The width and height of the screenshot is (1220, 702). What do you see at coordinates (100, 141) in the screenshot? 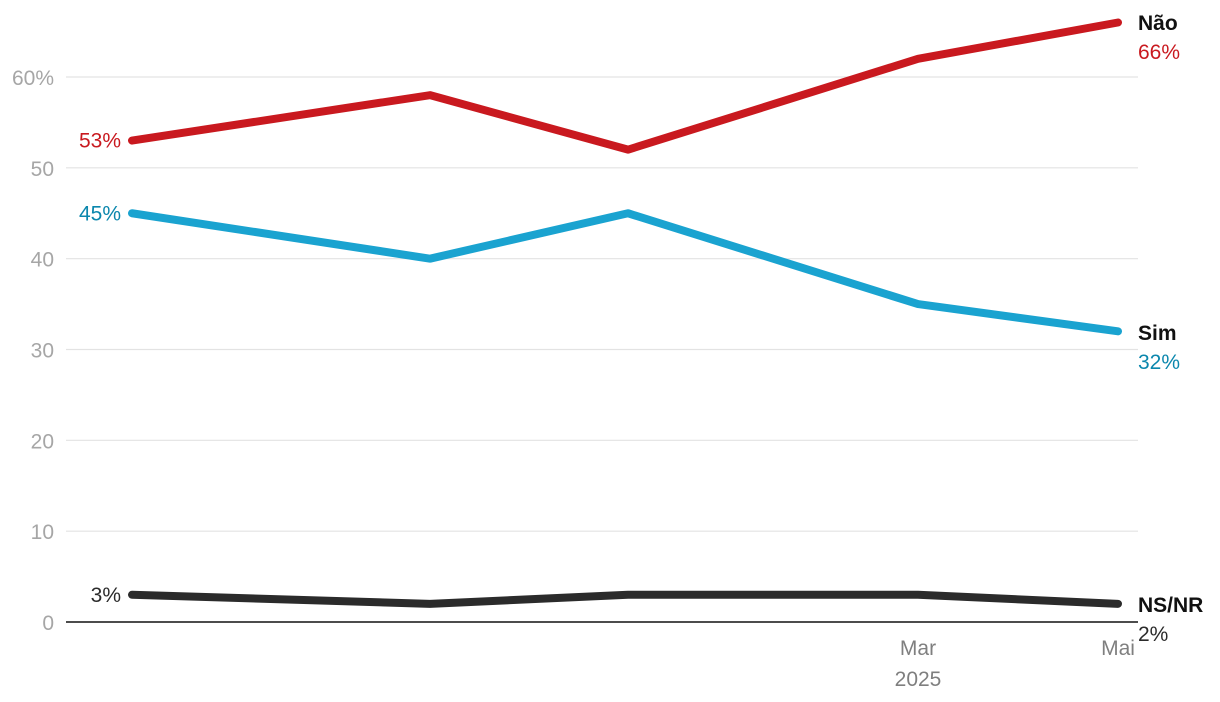
I see `start-value-label: 53%` at bounding box center [100, 141].